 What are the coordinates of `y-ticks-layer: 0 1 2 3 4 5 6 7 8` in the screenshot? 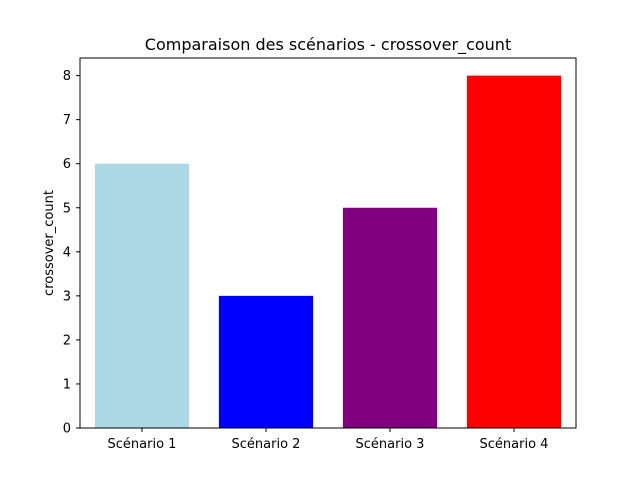 It's located at (71, 253).